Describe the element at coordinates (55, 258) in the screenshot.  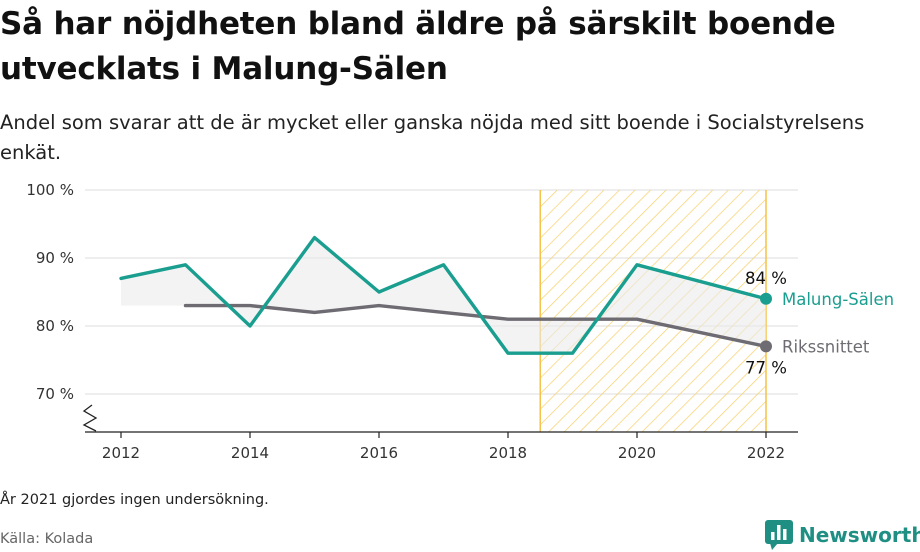
I see `y-tick-label: 90 %` at that location.